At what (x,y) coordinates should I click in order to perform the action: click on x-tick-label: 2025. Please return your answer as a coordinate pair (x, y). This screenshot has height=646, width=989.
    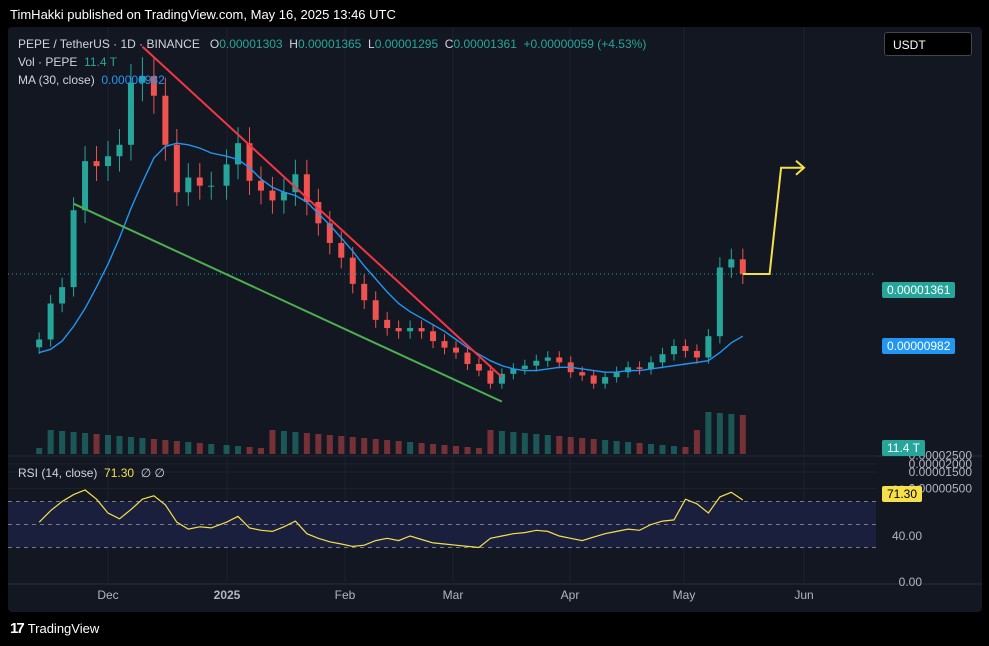
    Looking at the image, I should click on (227, 595).